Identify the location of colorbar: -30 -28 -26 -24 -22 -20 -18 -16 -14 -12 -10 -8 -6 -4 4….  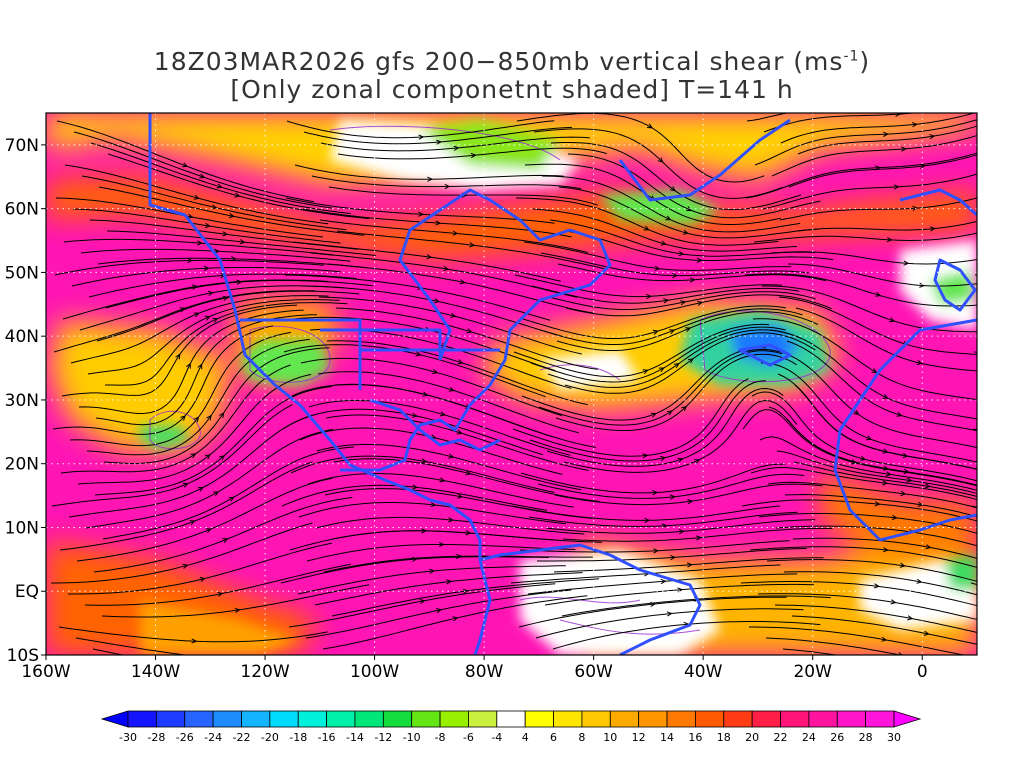
(511, 727).